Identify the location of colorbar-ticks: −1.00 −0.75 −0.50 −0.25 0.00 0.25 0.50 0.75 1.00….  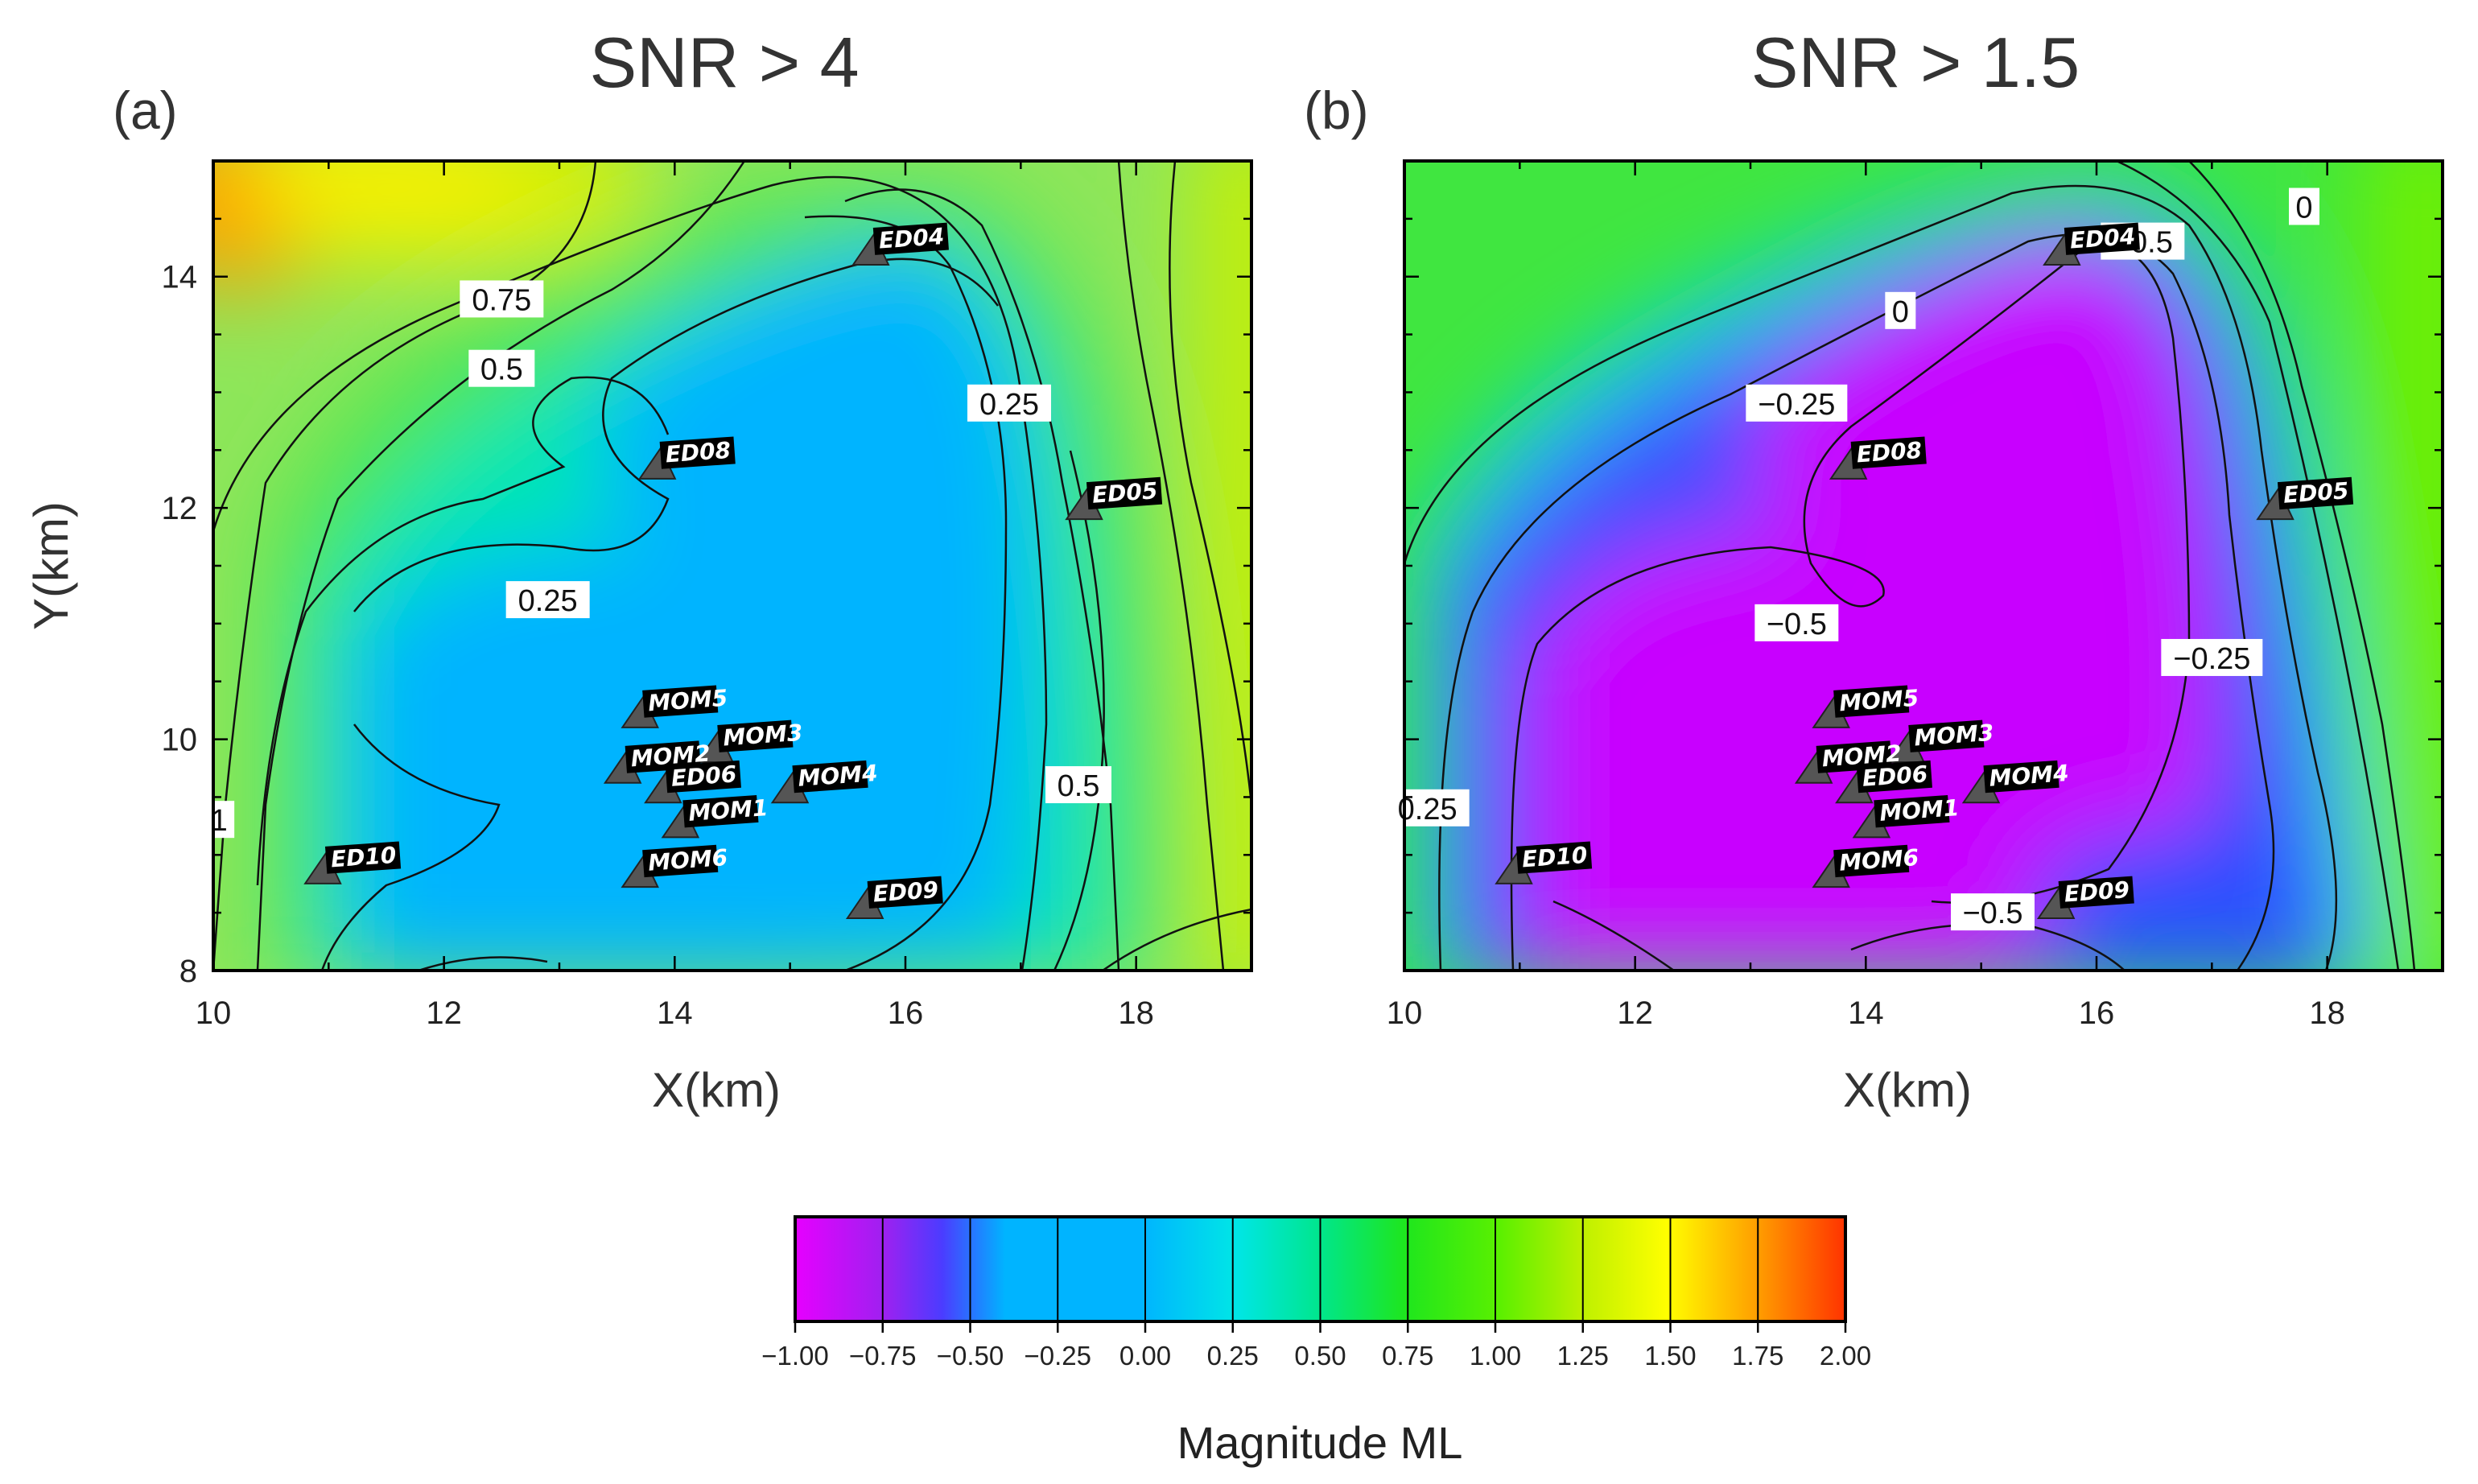
(1316, 1294).